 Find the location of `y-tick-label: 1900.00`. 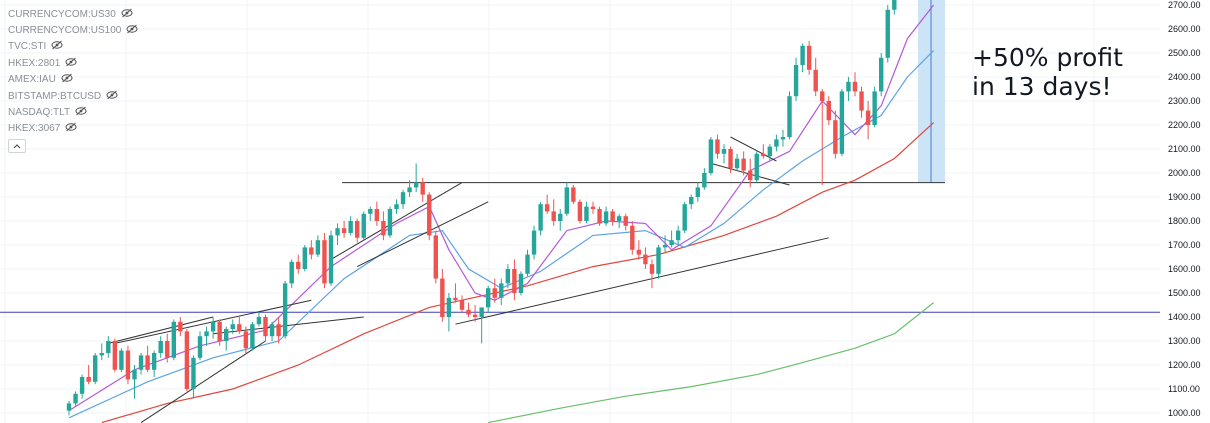

y-tick-label: 1900.00 is located at coordinates (1184, 197).